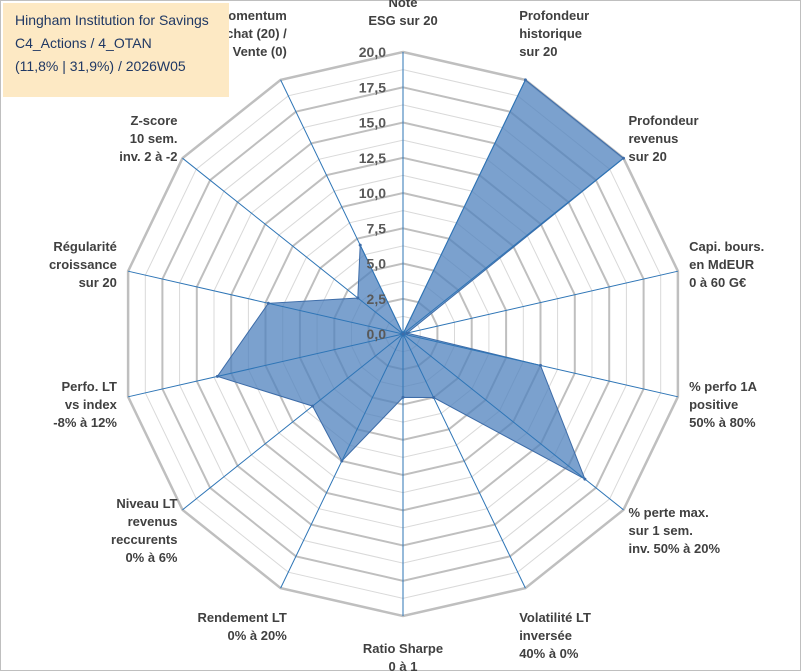 The width and height of the screenshot is (801, 671). Describe the element at coordinates (675, 548) in the screenshot. I see `axis-label: inv. 50% à 20%` at that location.